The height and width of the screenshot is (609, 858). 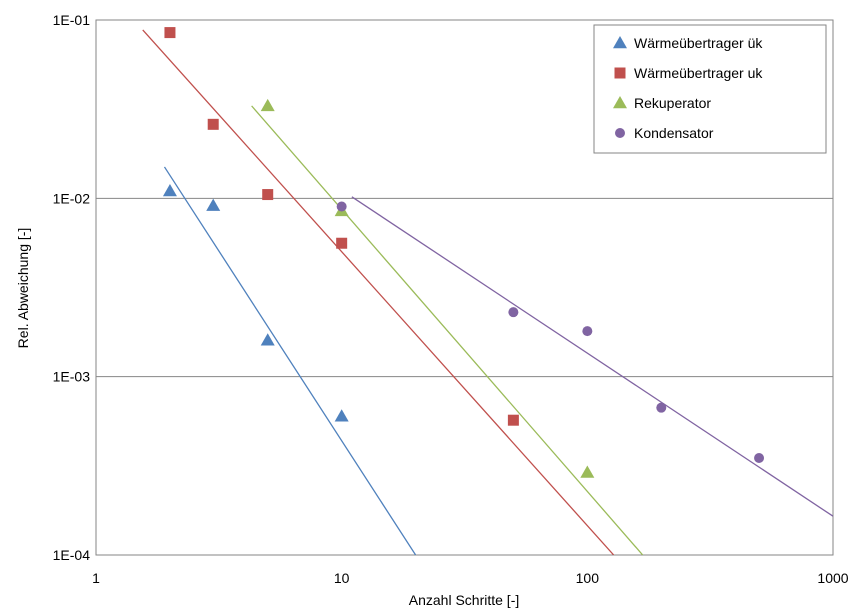 I want to click on legend-label: Wärmeübertrager ük, so click(x=698, y=43).